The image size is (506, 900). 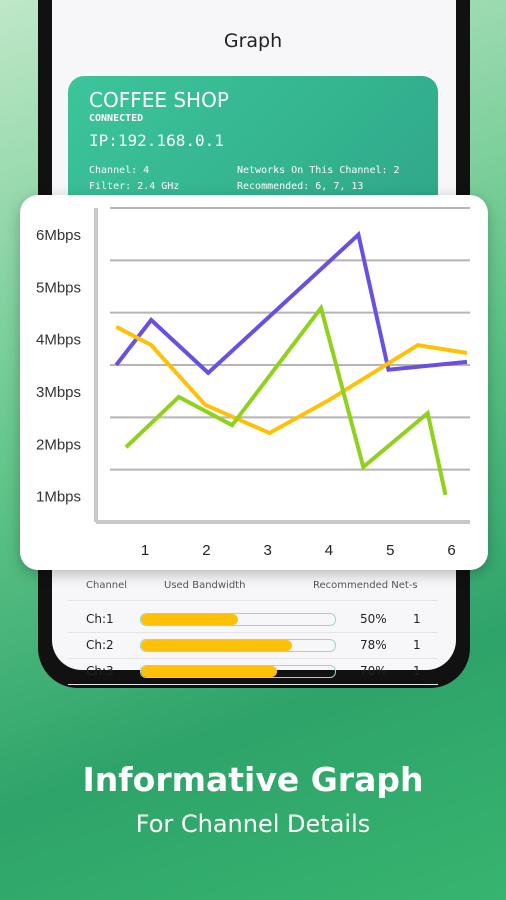 I want to click on network-recommended: Recommended: 6, 7, 13, so click(x=300, y=186).